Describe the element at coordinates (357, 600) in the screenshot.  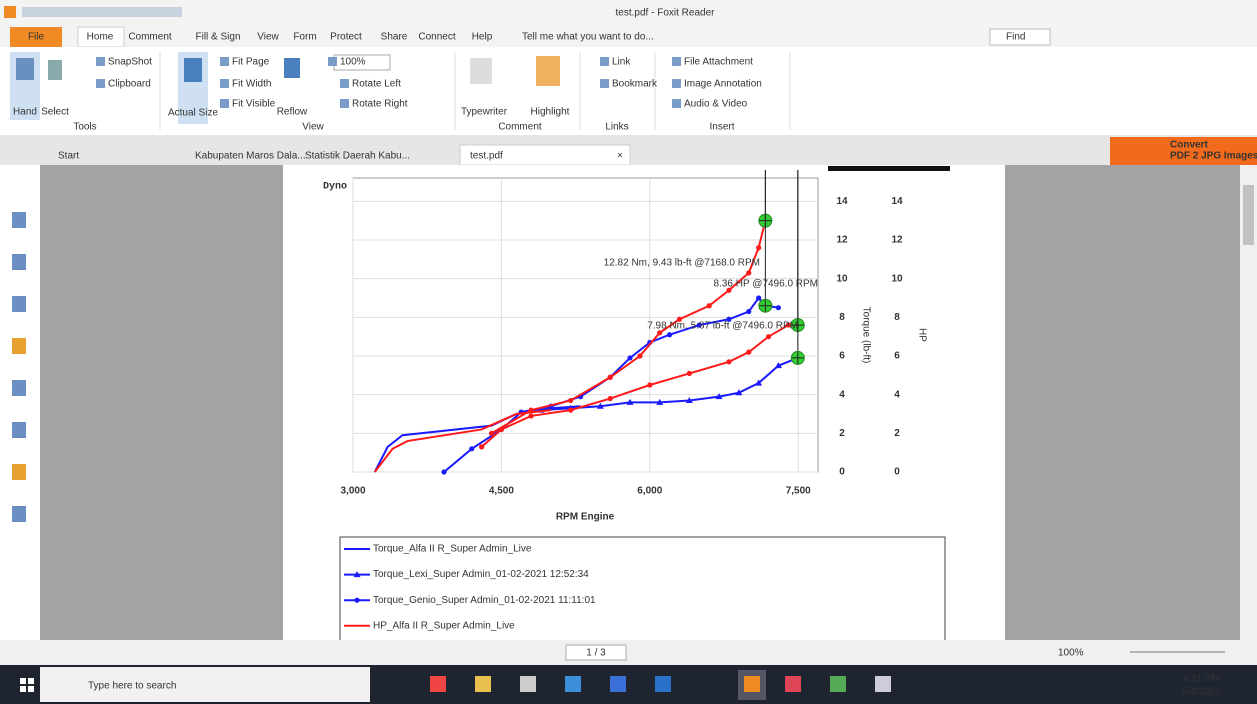
I see `legend-marker` at that location.